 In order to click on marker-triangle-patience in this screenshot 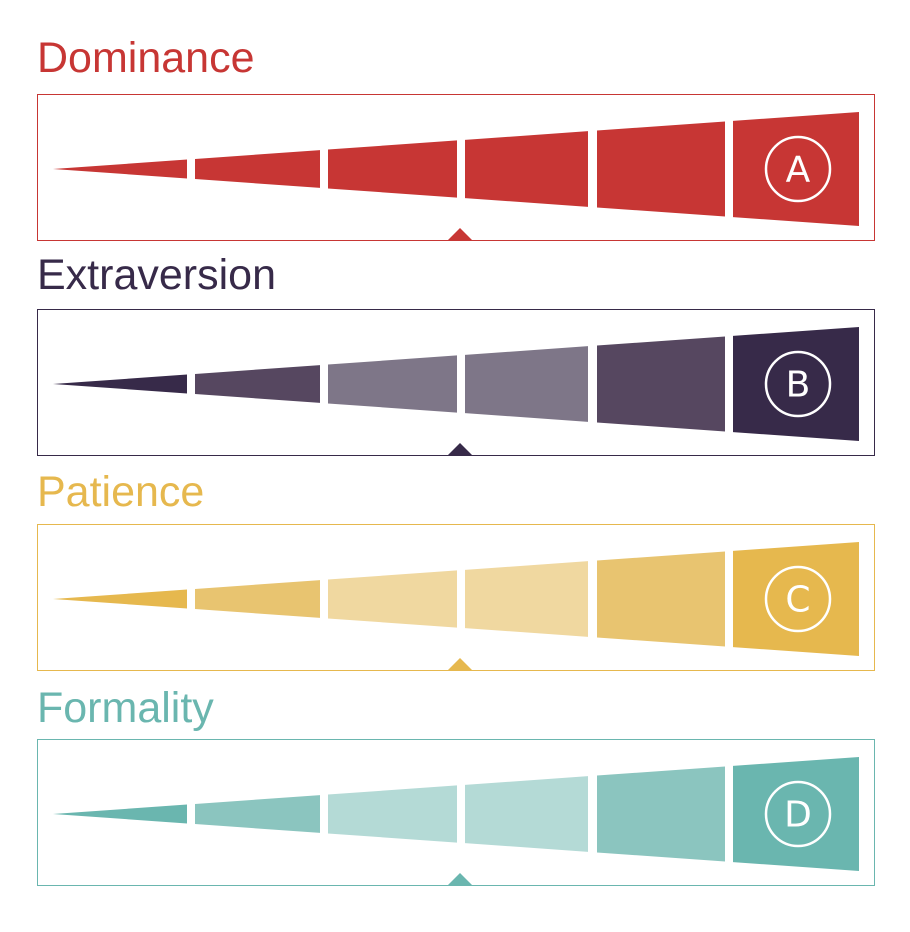, I will do `click(460, 664)`.